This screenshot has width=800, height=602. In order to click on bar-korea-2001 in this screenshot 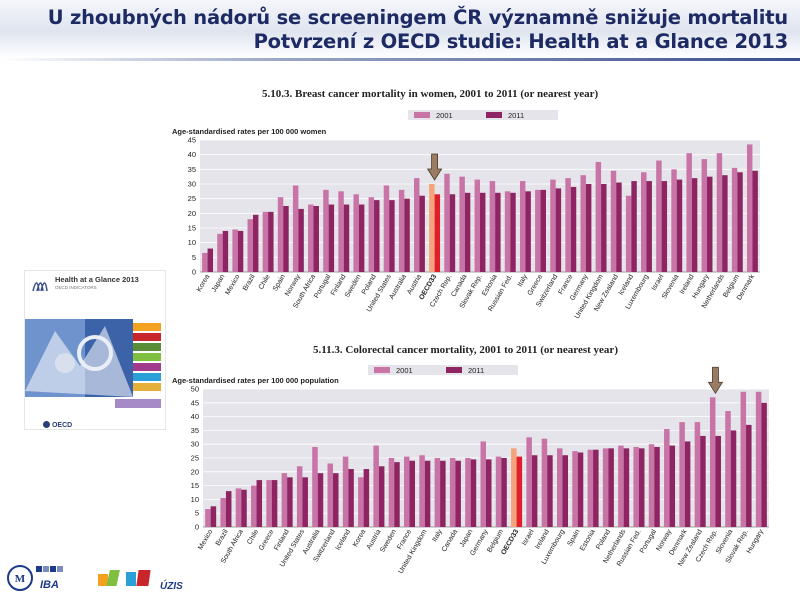, I will do `click(205, 262)`.